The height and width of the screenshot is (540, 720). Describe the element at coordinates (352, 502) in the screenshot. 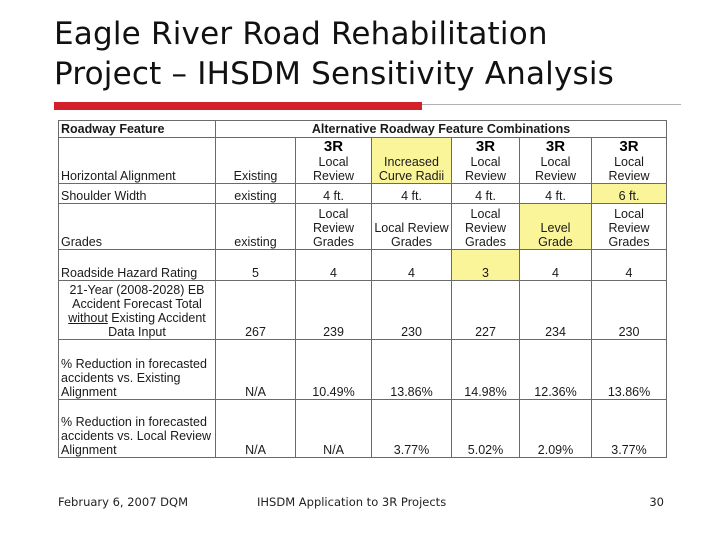

I see `footer-title: IHSDM Application to 3R Projects` at that location.